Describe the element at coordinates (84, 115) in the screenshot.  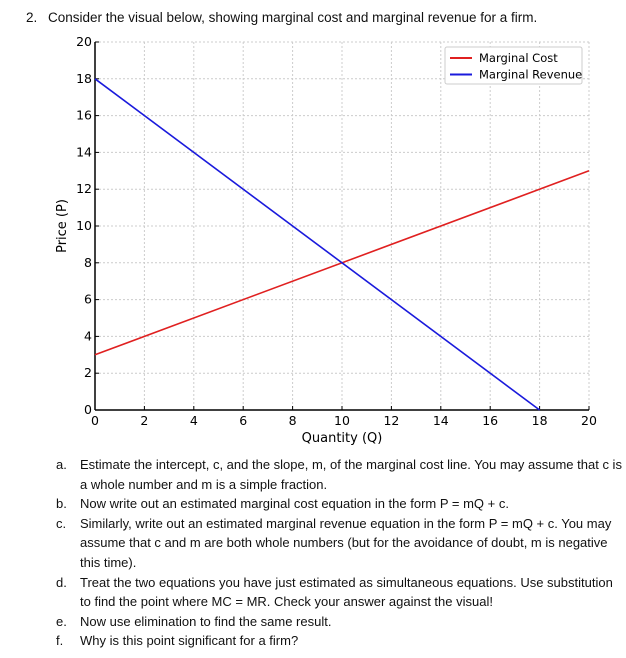
I see `y-tick-label: 16` at that location.